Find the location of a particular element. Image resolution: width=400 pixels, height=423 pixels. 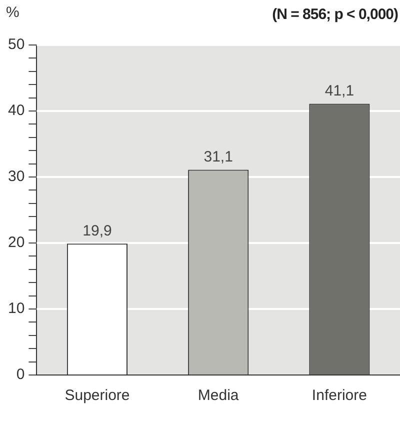

data-label: 31,1 is located at coordinates (218, 157).